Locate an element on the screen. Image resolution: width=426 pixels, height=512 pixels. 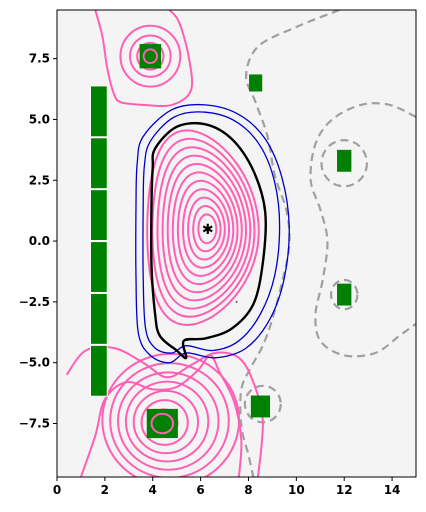
x-tick-label: 10 is located at coordinates (296, 490).